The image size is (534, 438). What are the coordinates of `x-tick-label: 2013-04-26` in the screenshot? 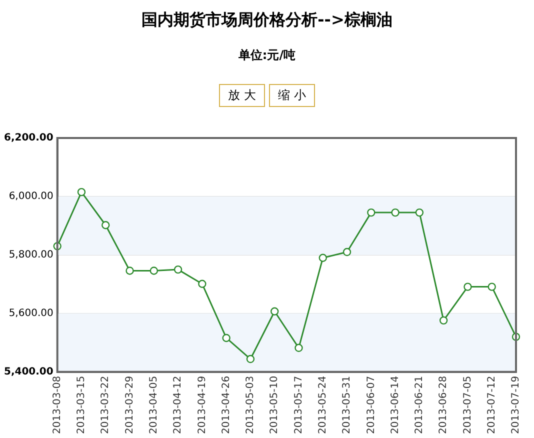 It's located at (226, 405).